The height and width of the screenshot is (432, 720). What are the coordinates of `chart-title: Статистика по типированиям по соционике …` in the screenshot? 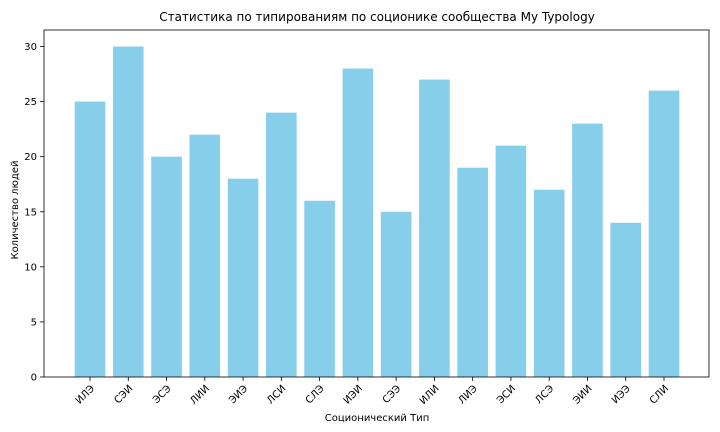 It's located at (377, 17).